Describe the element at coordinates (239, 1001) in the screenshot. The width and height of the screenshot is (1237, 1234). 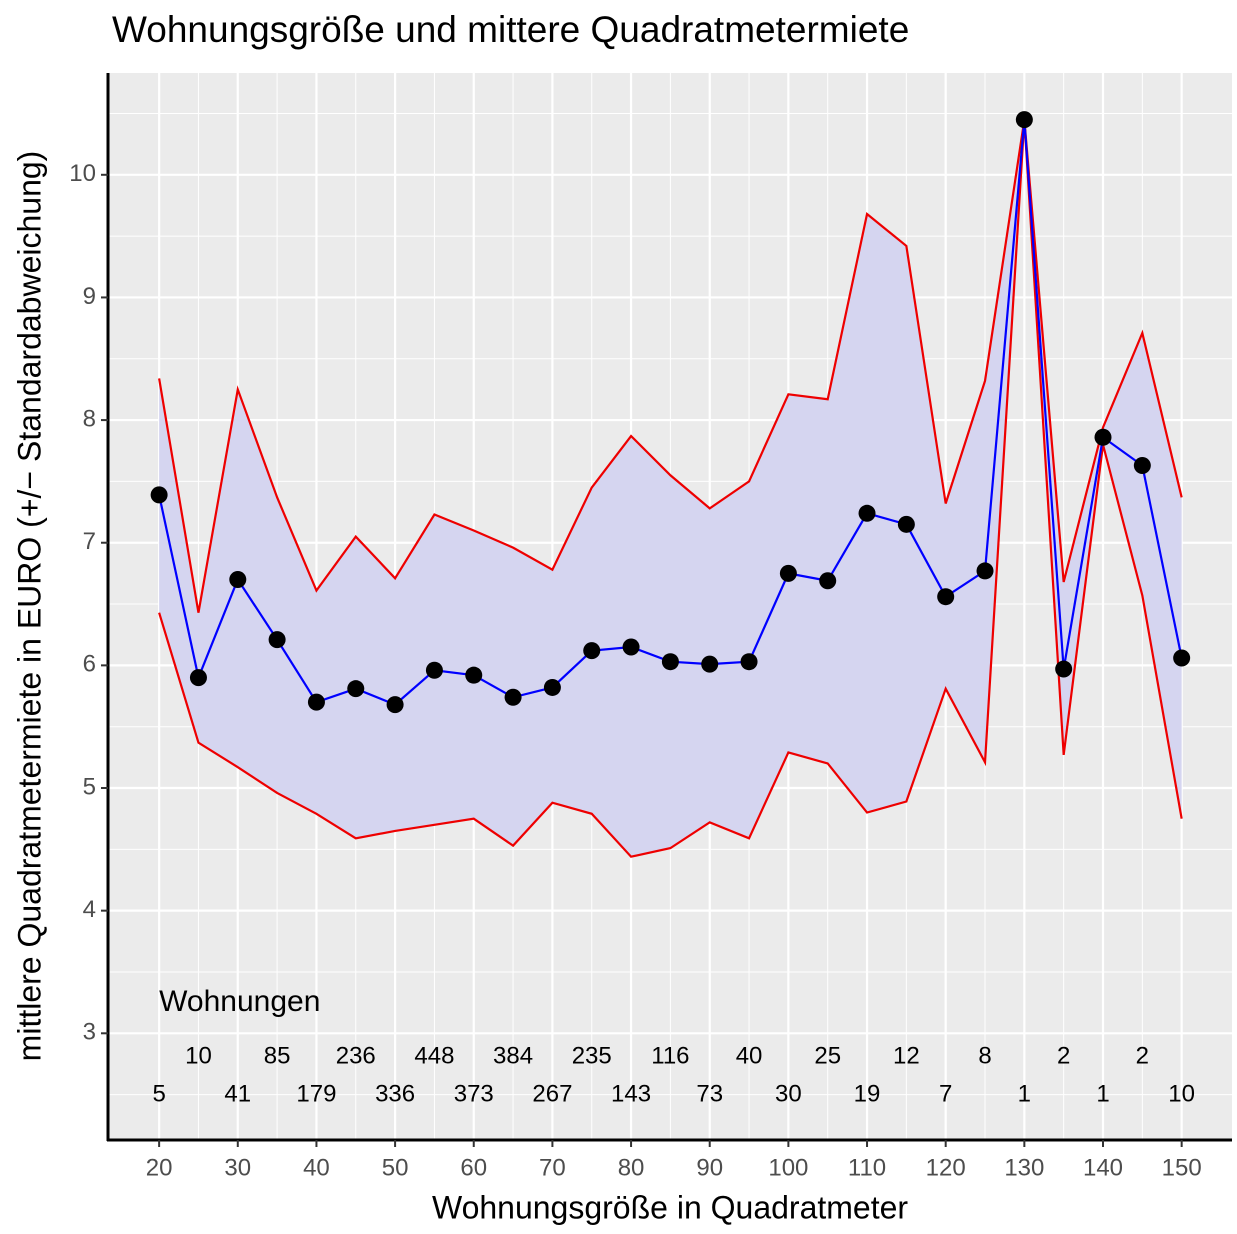
I see `count-title: Wohnungen` at that location.